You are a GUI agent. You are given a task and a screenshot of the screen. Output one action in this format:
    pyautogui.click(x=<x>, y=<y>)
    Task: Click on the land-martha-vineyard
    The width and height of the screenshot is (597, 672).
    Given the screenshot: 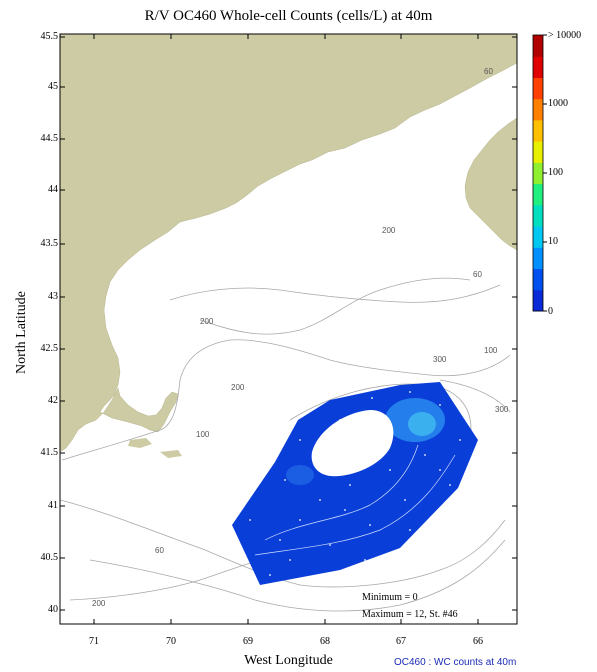 What is the action you would take?
    pyautogui.click(x=140, y=443)
    